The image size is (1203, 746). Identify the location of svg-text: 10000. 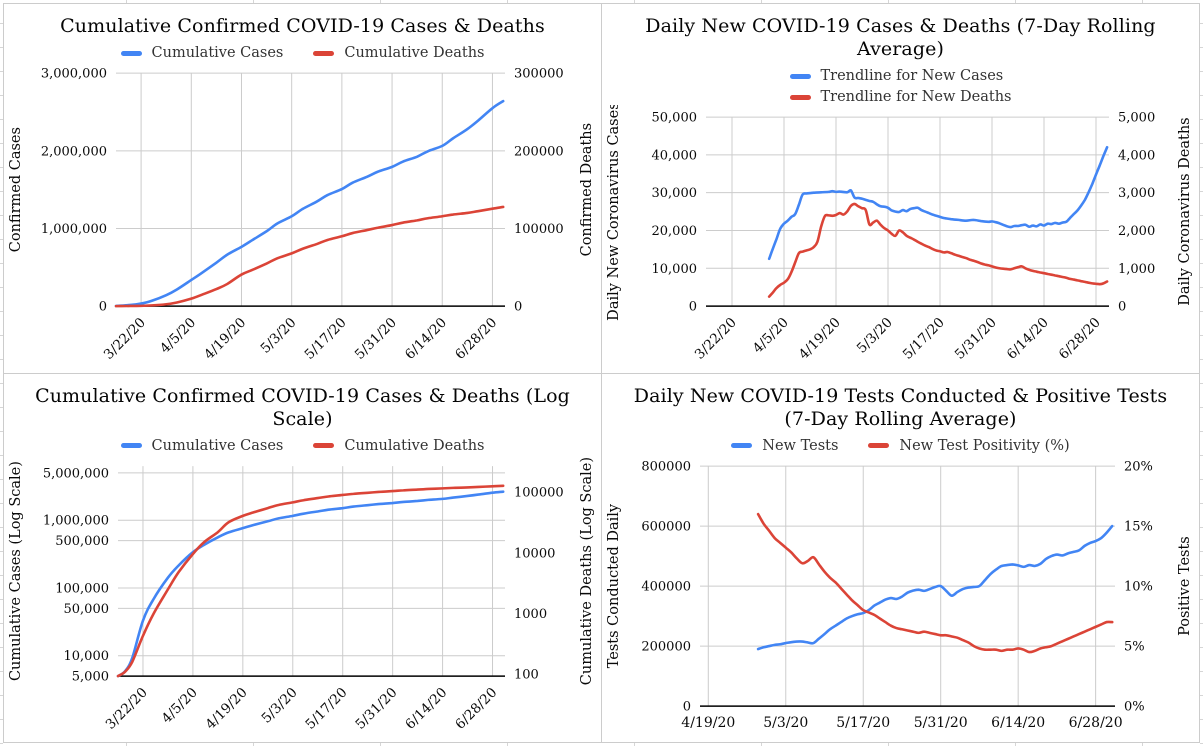
(534, 553).